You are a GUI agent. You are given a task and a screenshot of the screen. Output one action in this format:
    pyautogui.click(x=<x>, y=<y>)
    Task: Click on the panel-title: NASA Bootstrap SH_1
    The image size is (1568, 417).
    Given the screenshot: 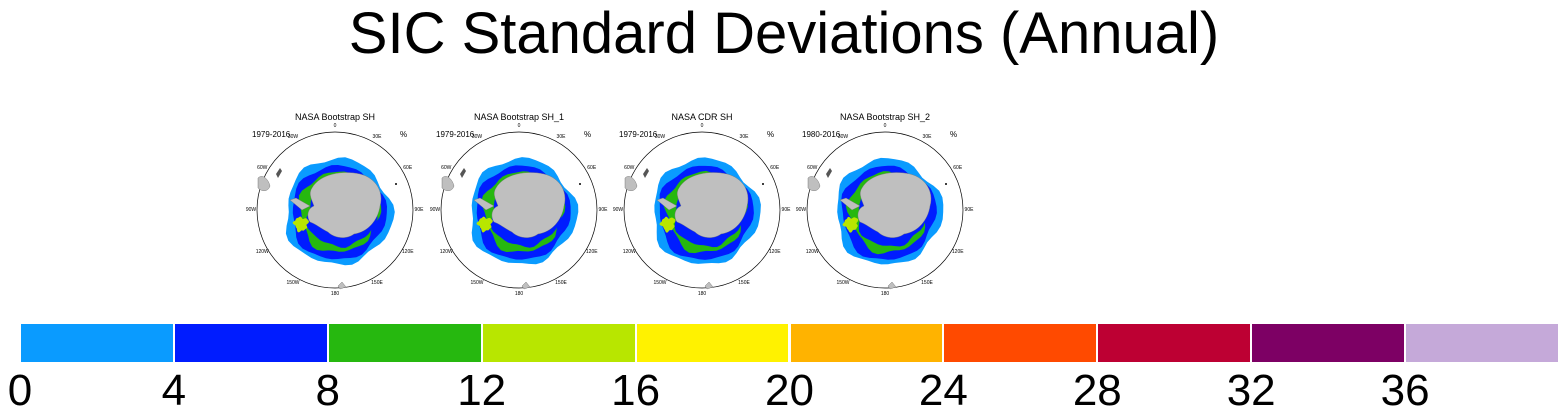 What is the action you would take?
    pyautogui.click(x=519, y=117)
    